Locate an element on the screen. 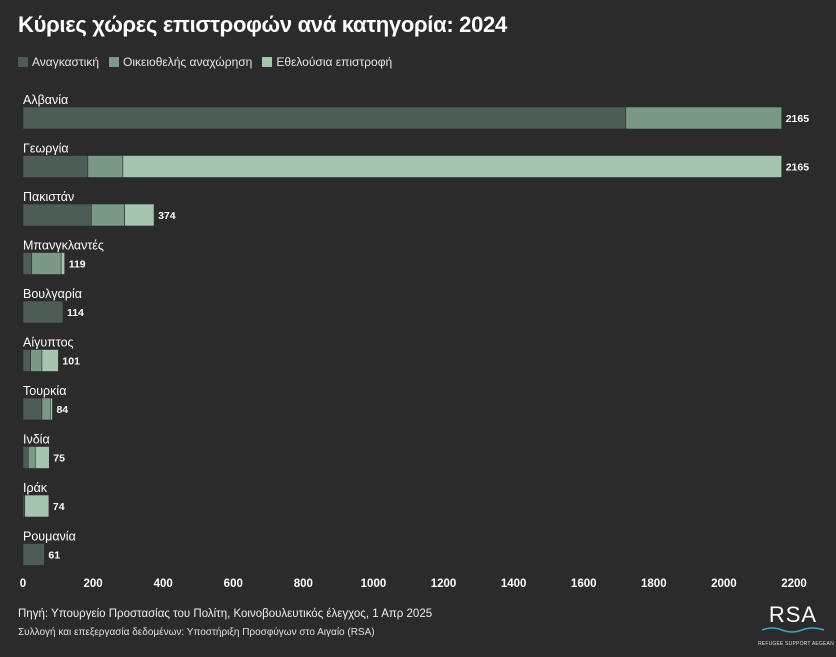  category-label: Τουρκία is located at coordinates (44, 391).